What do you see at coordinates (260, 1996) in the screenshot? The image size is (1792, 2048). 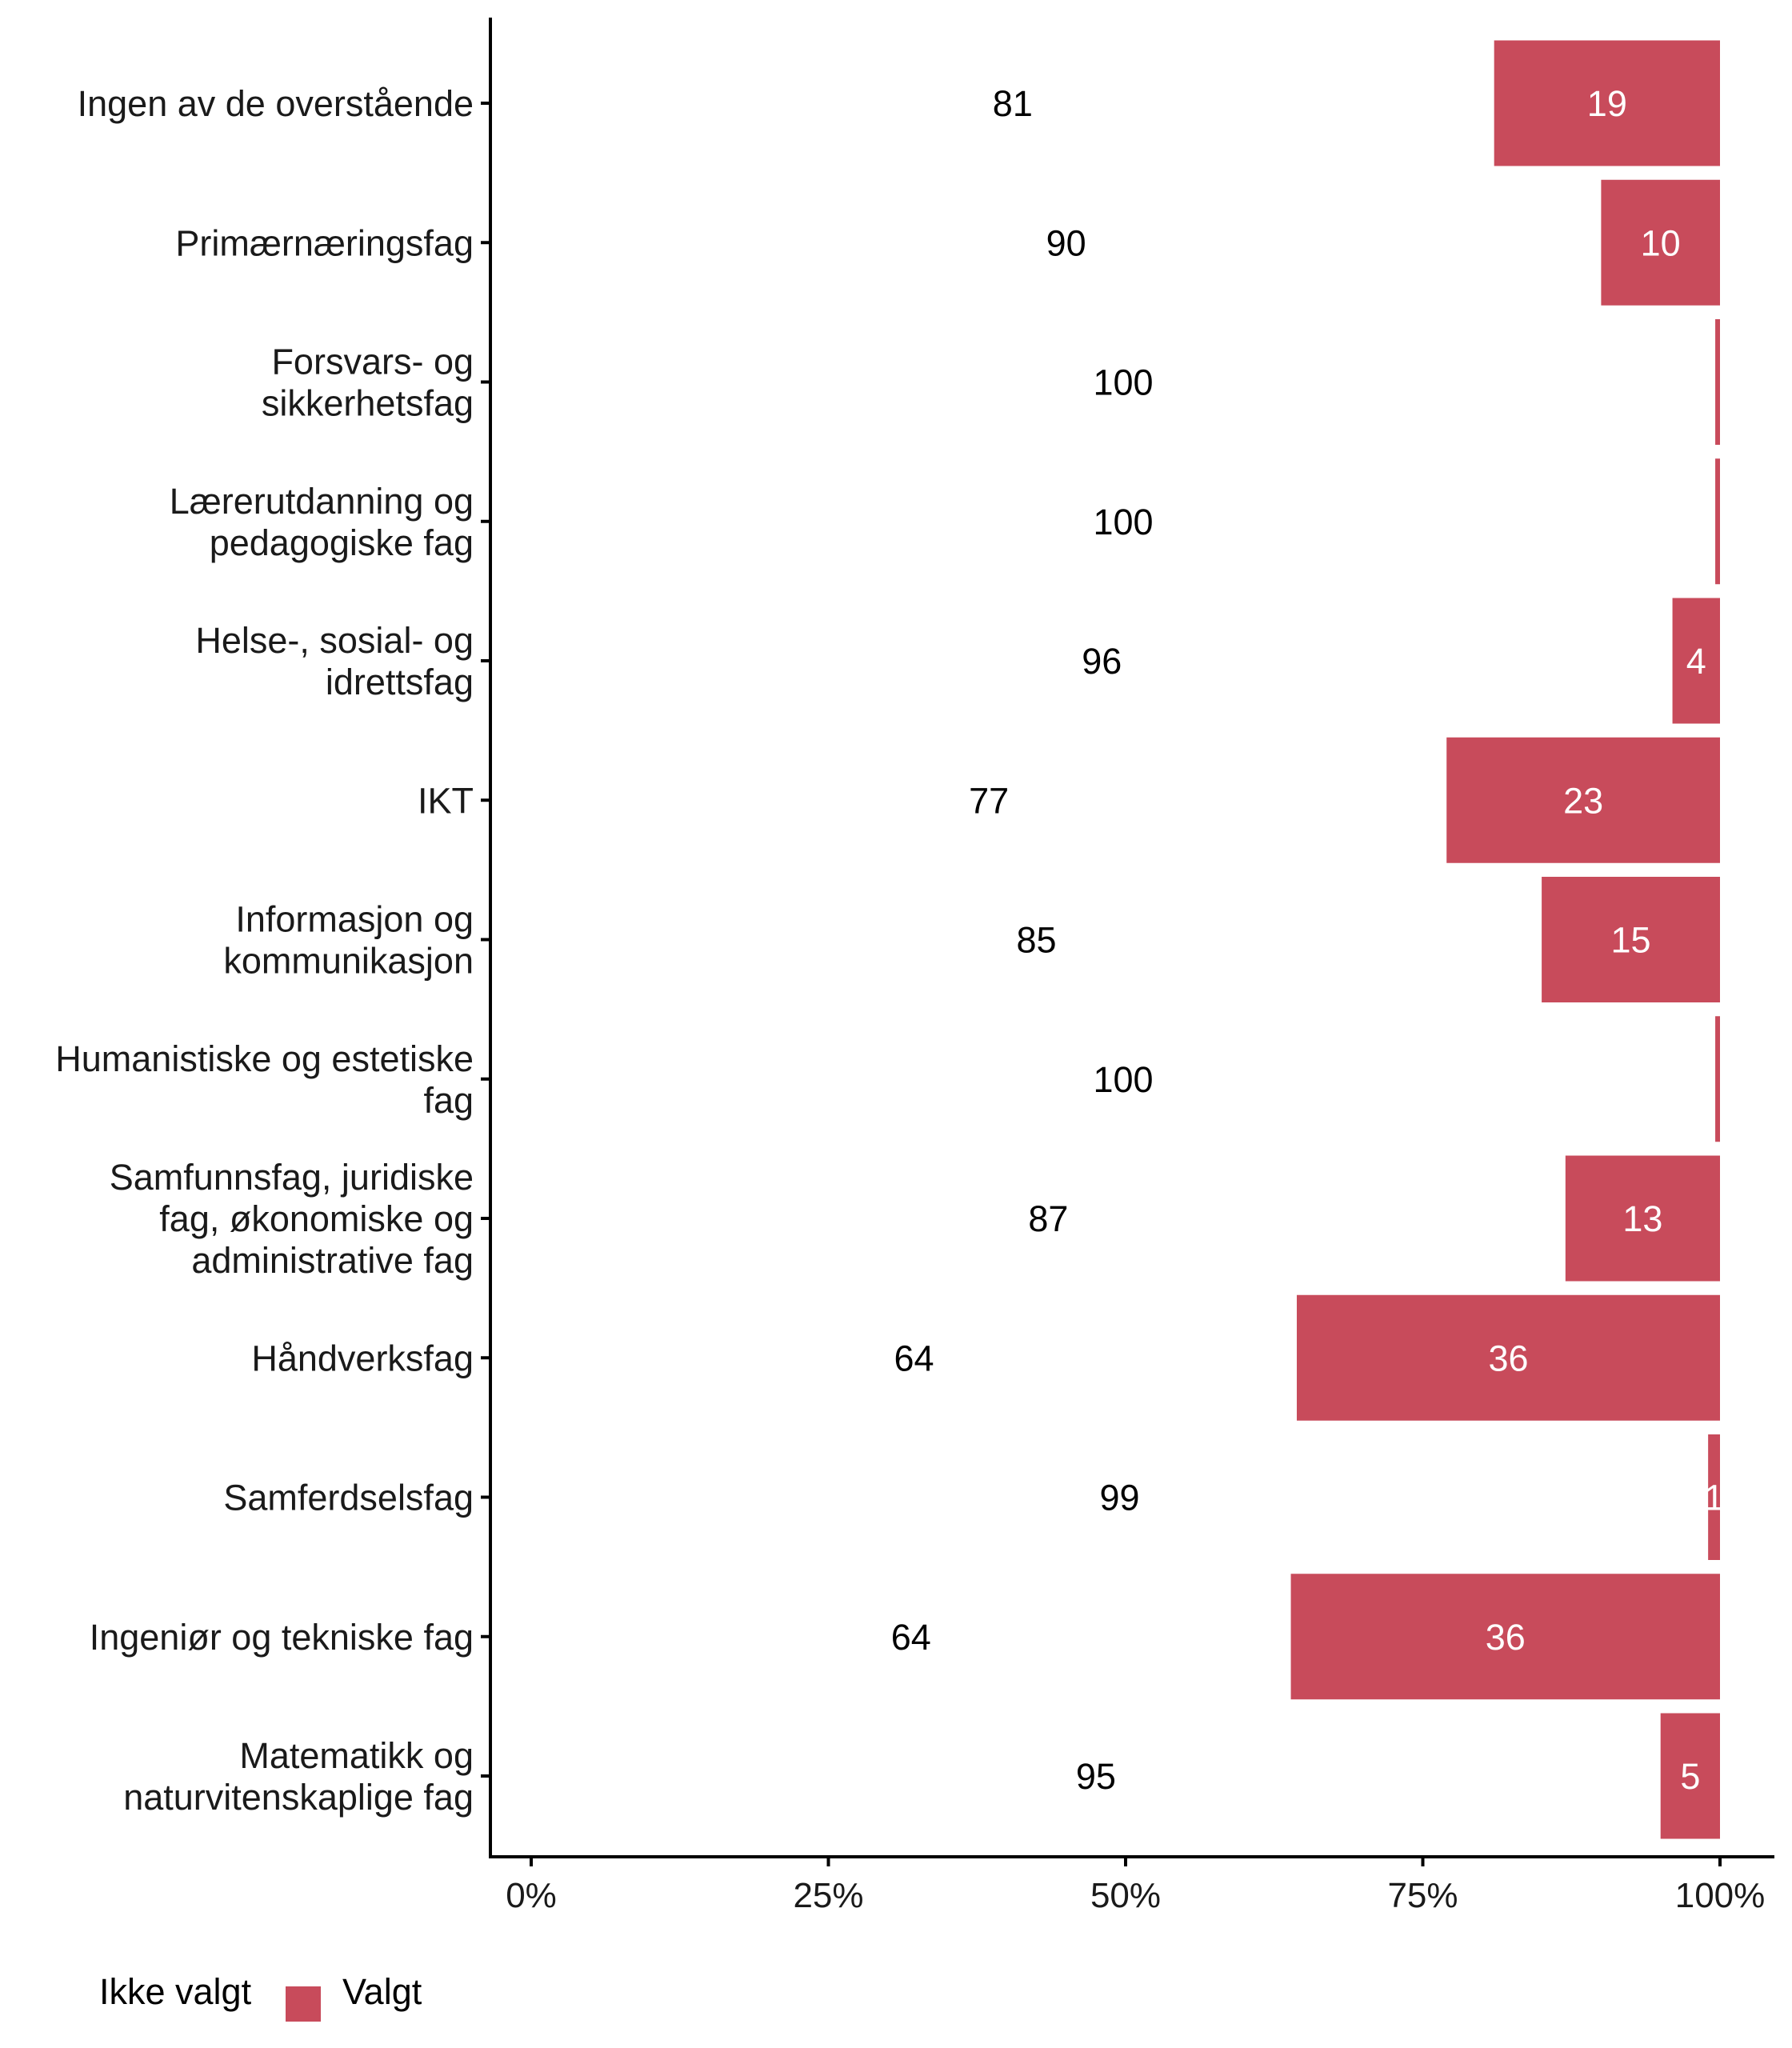 I see `legend: Ikke valgt Valgt` at bounding box center [260, 1996].